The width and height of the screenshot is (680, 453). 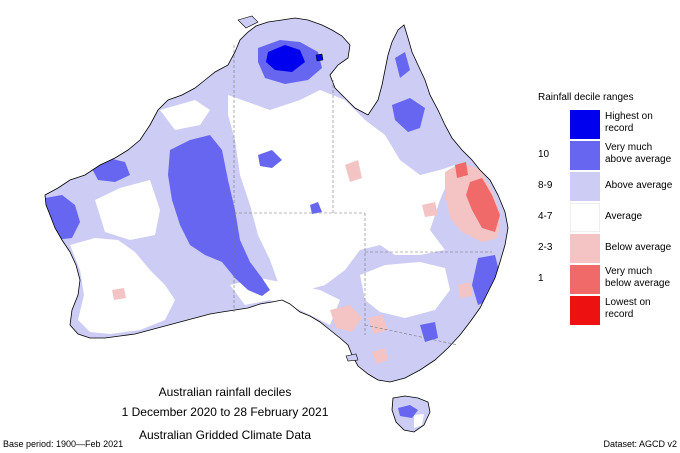 What do you see at coordinates (316, 208) in the screenshot?
I see `very-much-above-sa-small` at bounding box center [316, 208].